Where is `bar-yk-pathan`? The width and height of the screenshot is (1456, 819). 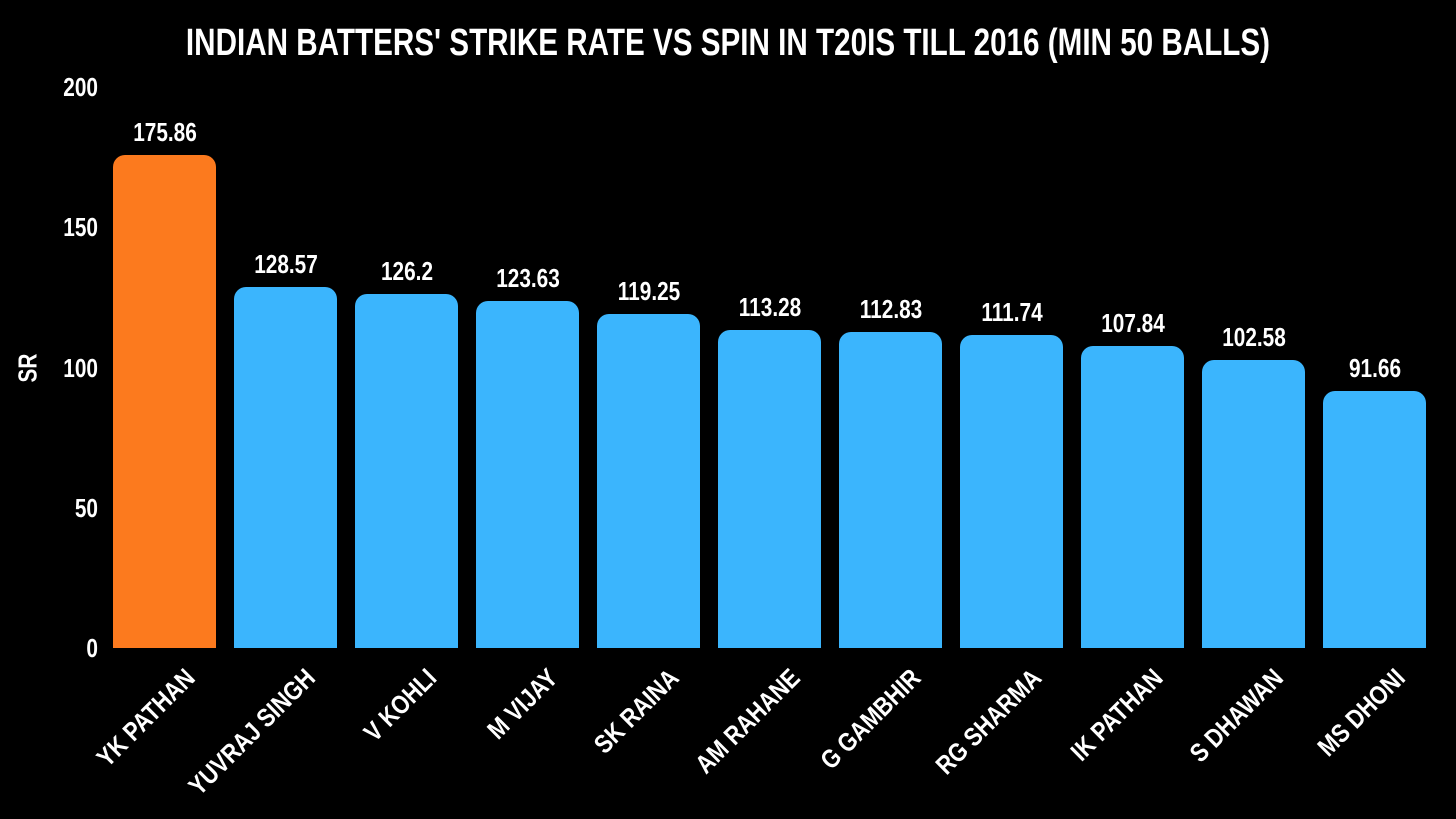 bar-yk-pathan is located at coordinates (164, 401).